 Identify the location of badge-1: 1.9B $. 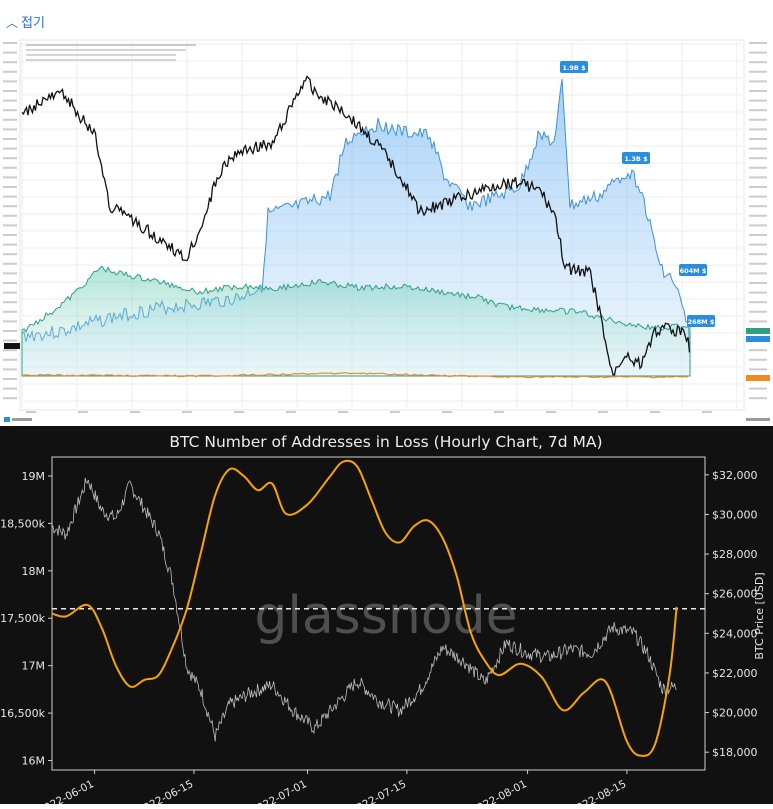
(574, 67).